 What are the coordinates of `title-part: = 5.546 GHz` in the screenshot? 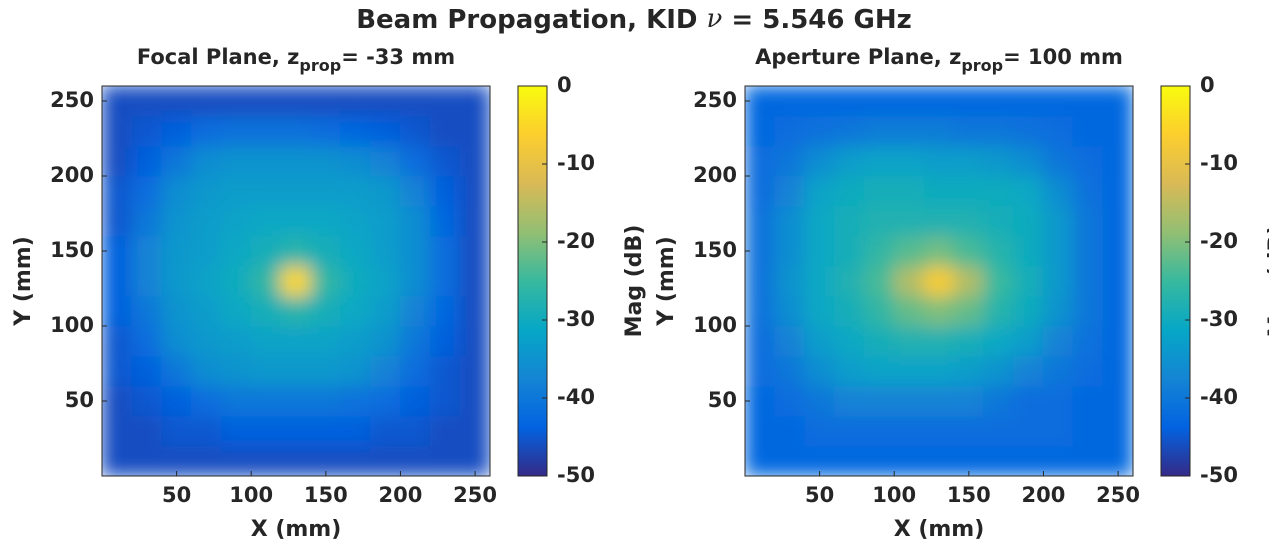 It's located at (816, 20).